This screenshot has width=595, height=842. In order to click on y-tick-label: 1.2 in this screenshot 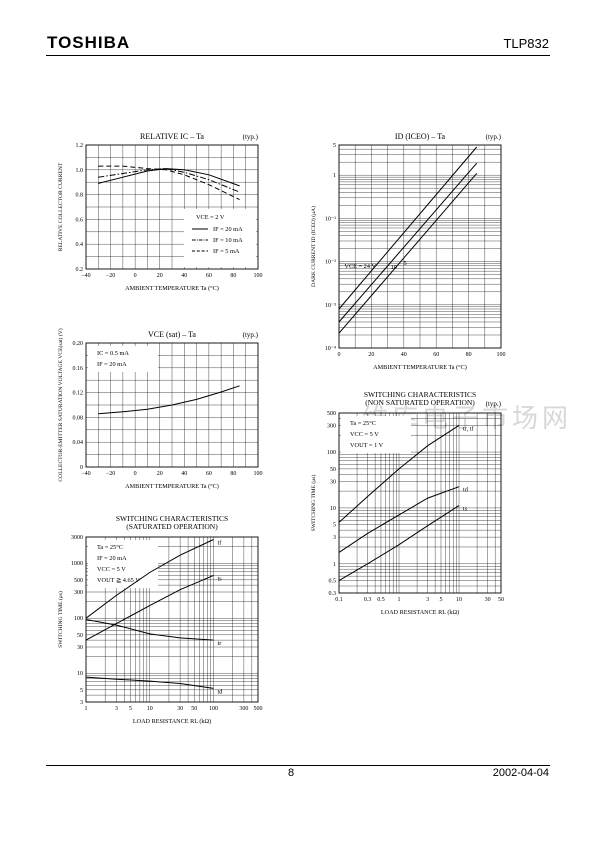, I will do `click(80, 146)`.